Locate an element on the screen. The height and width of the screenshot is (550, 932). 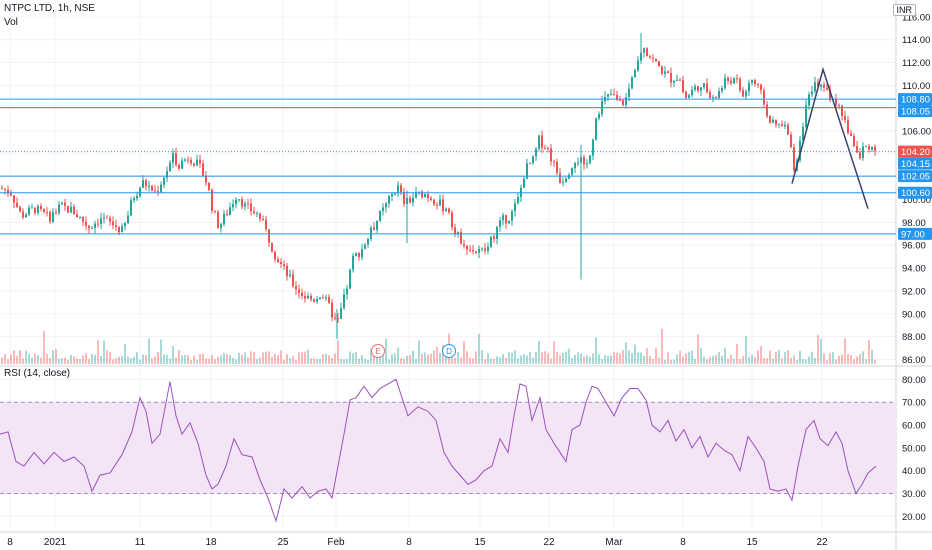
trend-lines is located at coordinates (830, 137).